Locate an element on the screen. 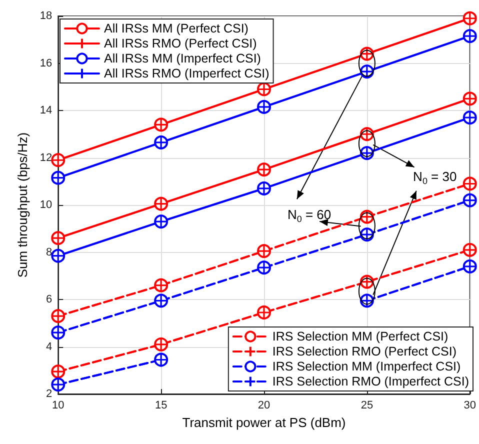 This screenshot has height=444, width=479. y-axis-title: Sum throughput (bps/Hz) is located at coordinates (22, 205).